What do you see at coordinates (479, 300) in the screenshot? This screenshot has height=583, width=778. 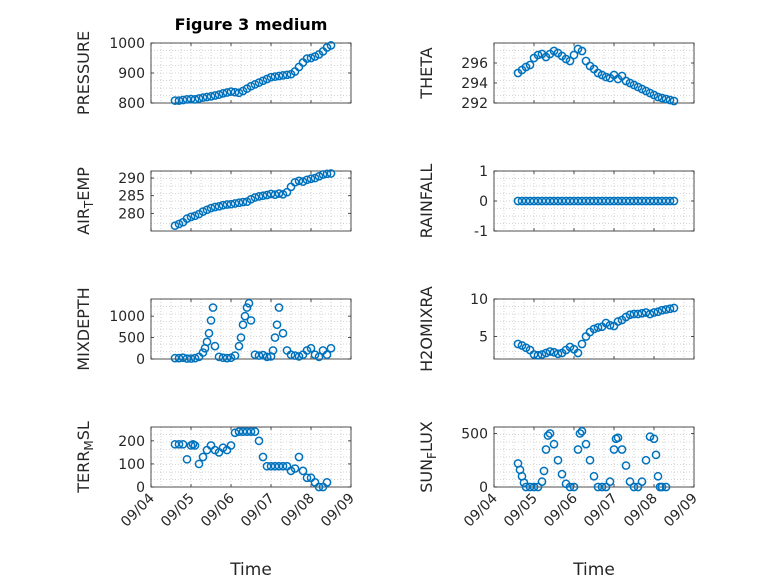 I see `y-tick-label: 10` at bounding box center [479, 300].